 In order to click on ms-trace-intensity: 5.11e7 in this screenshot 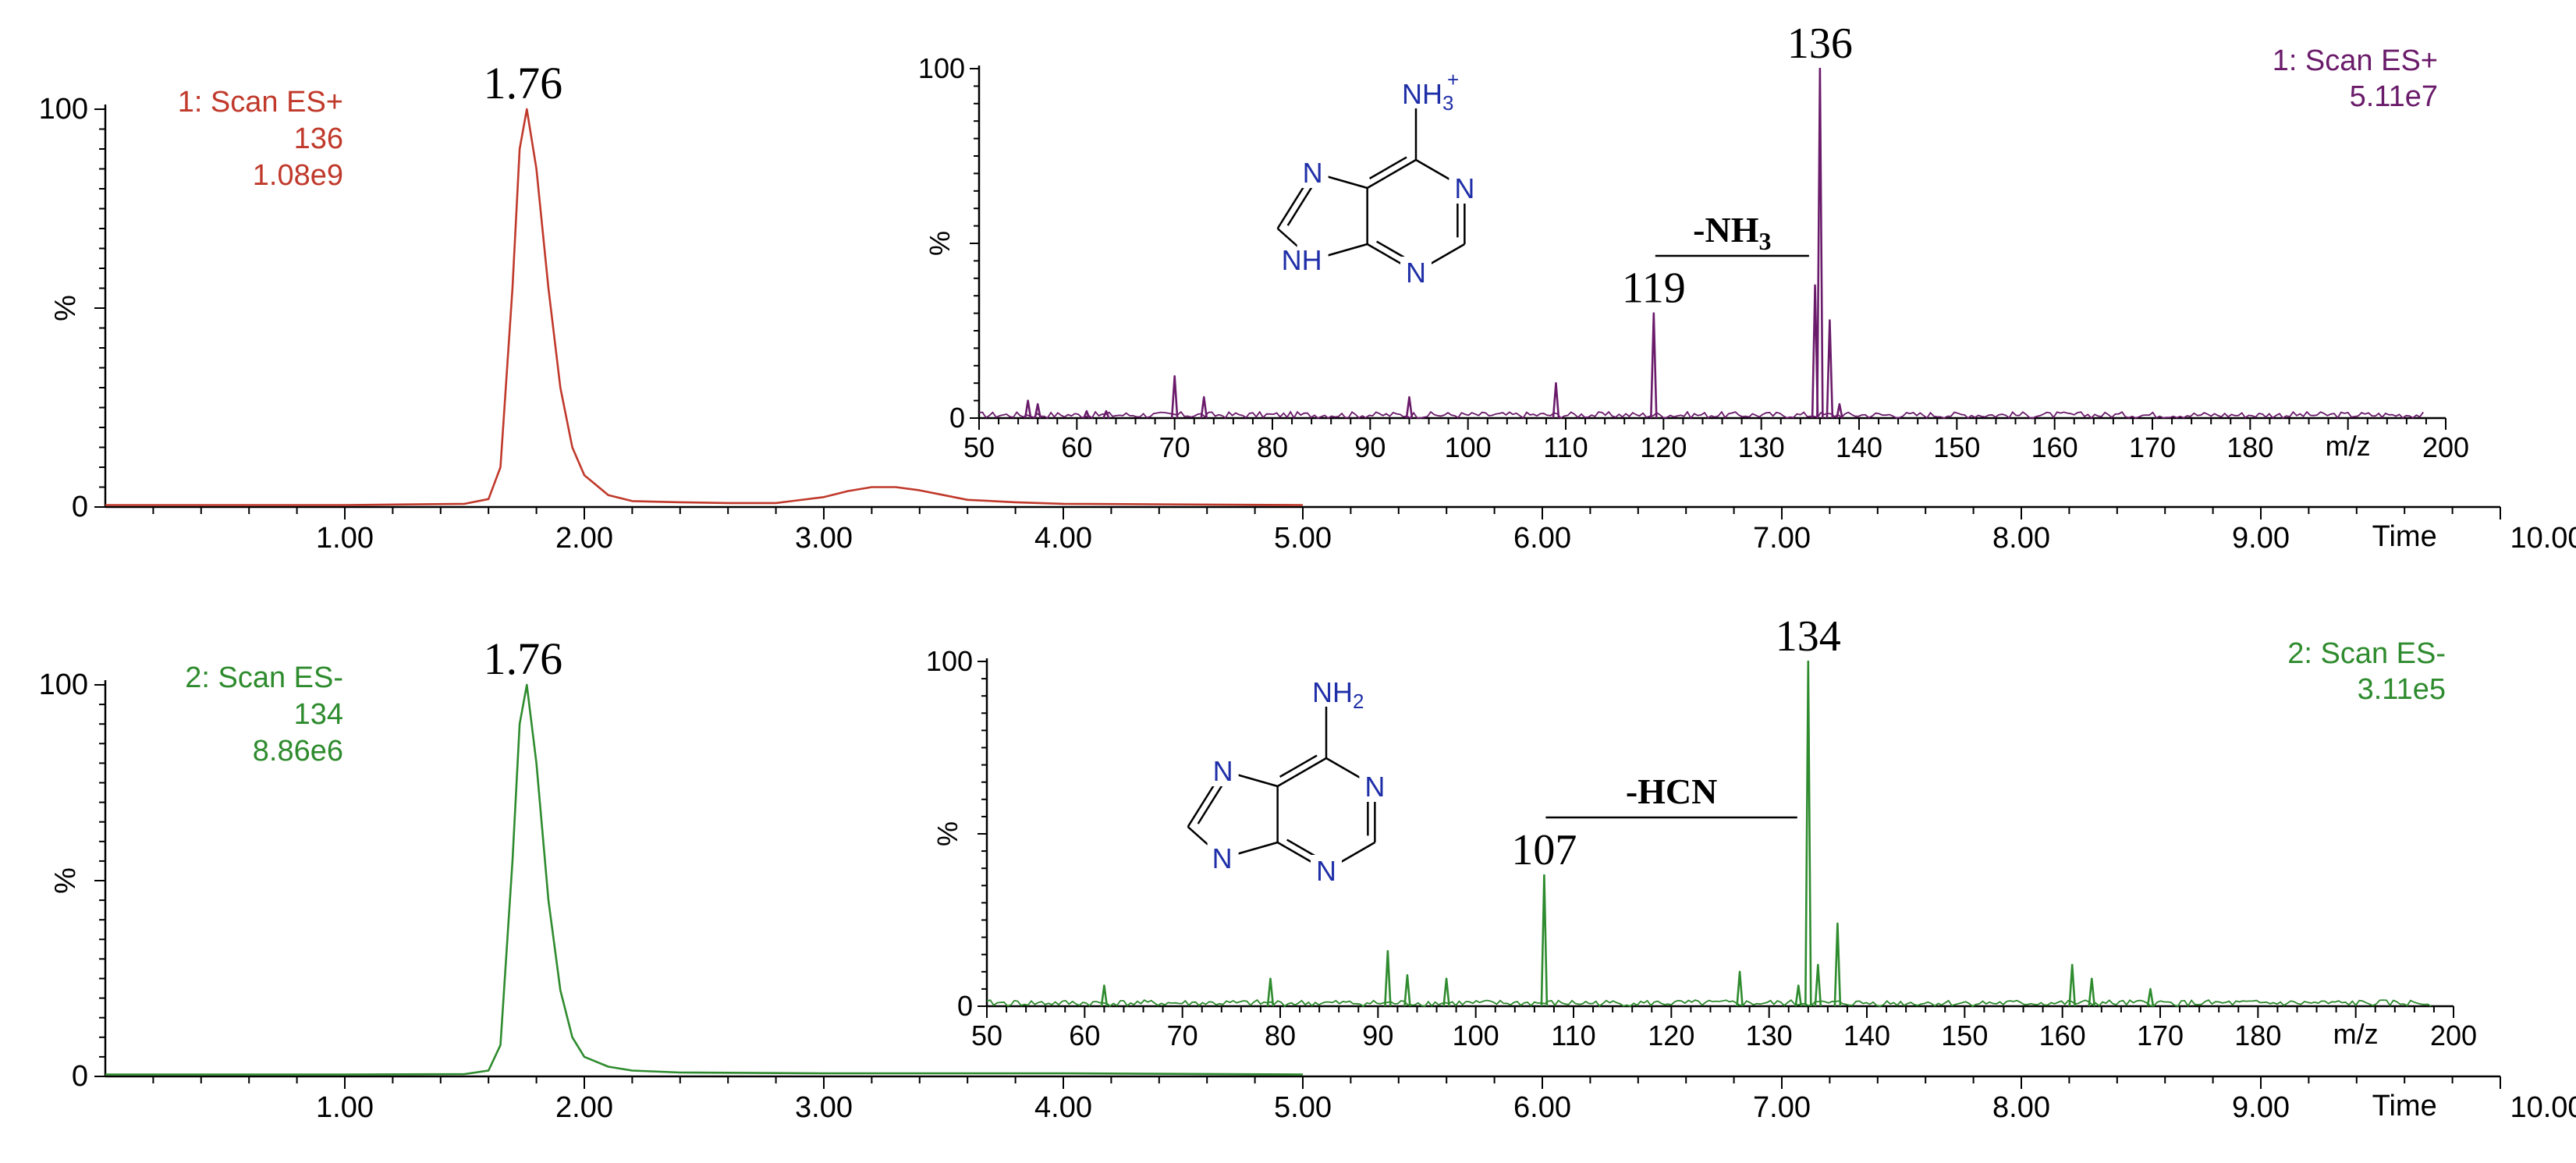, I will do `click(2394, 96)`.